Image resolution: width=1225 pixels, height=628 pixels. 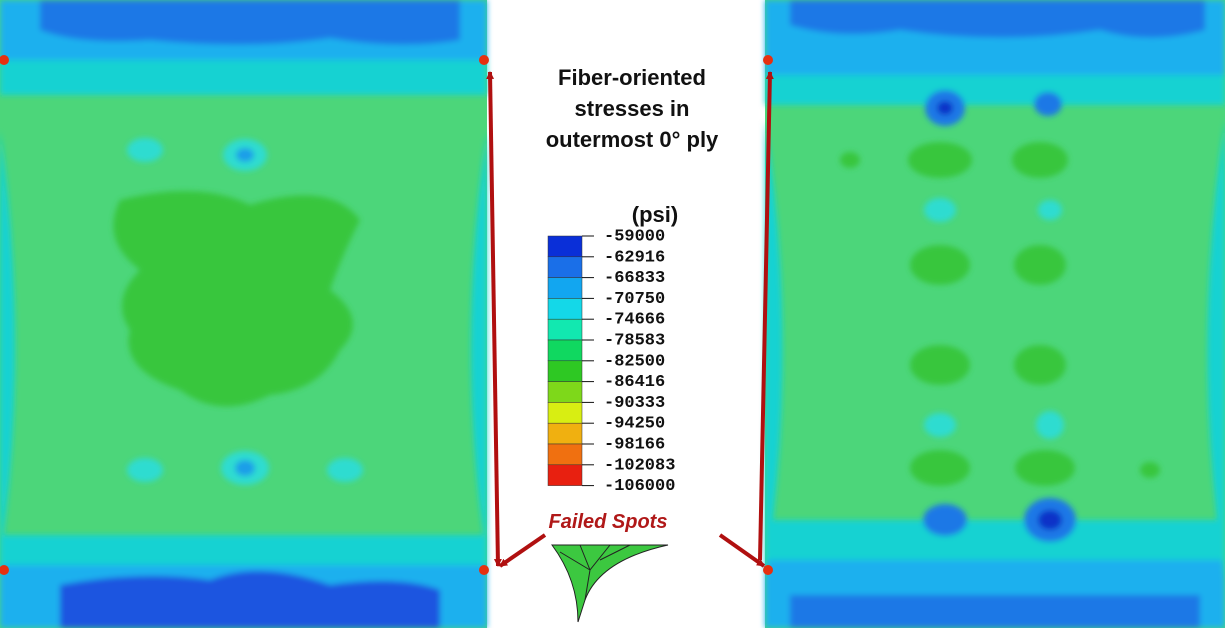 What do you see at coordinates (634, 278) in the screenshot?
I see `legend-label: -66833` at bounding box center [634, 278].